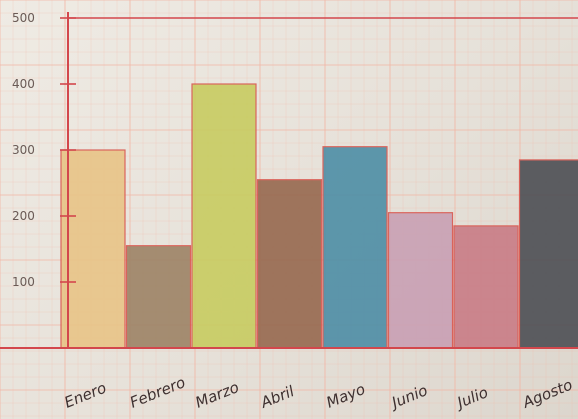 This screenshot has width=578, height=419. What do you see at coordinates (85, 395) in the screenshot?
I see `x-tick-label: Enero` at bounding box center [85, 395].